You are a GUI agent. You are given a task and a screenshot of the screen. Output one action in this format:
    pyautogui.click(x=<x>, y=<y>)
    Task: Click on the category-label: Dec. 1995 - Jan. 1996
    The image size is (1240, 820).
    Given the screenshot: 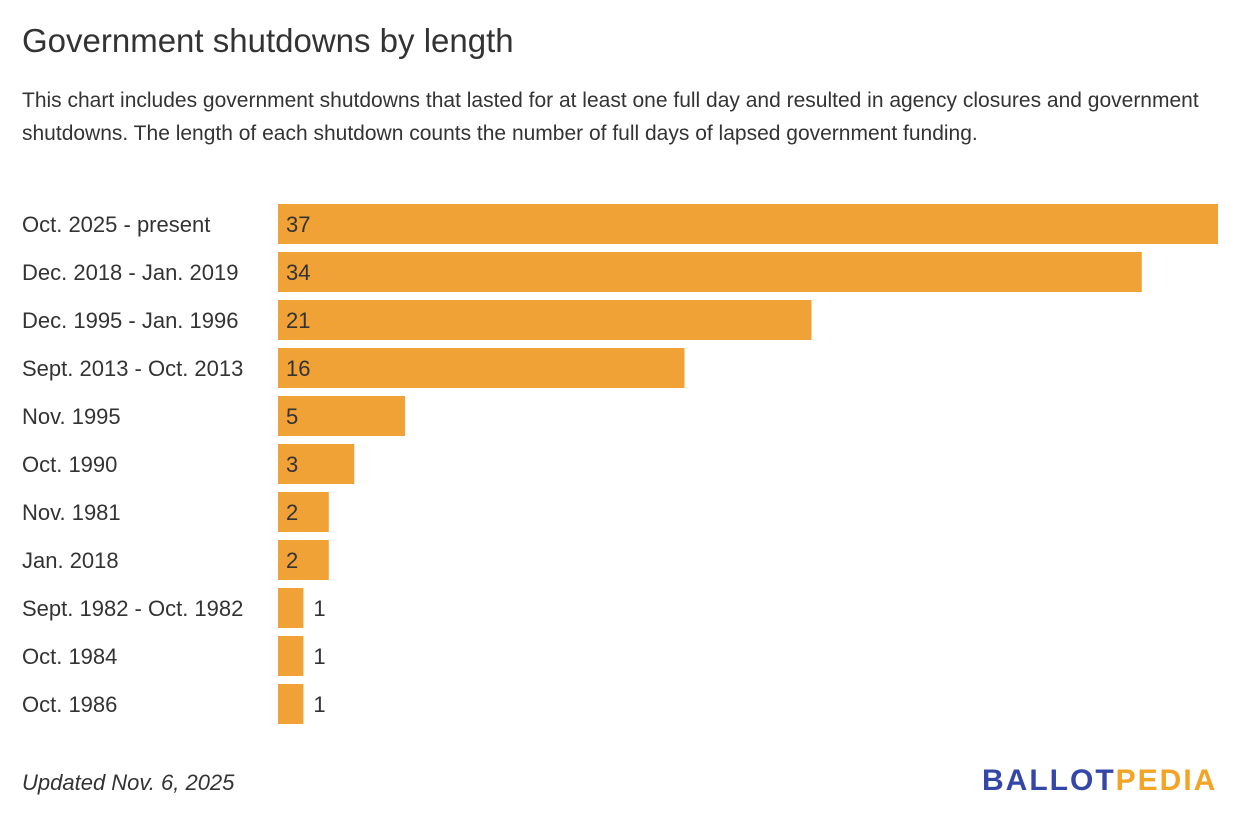 What is the action you would take?
    pyautogui.click(x=130, y=320)
    